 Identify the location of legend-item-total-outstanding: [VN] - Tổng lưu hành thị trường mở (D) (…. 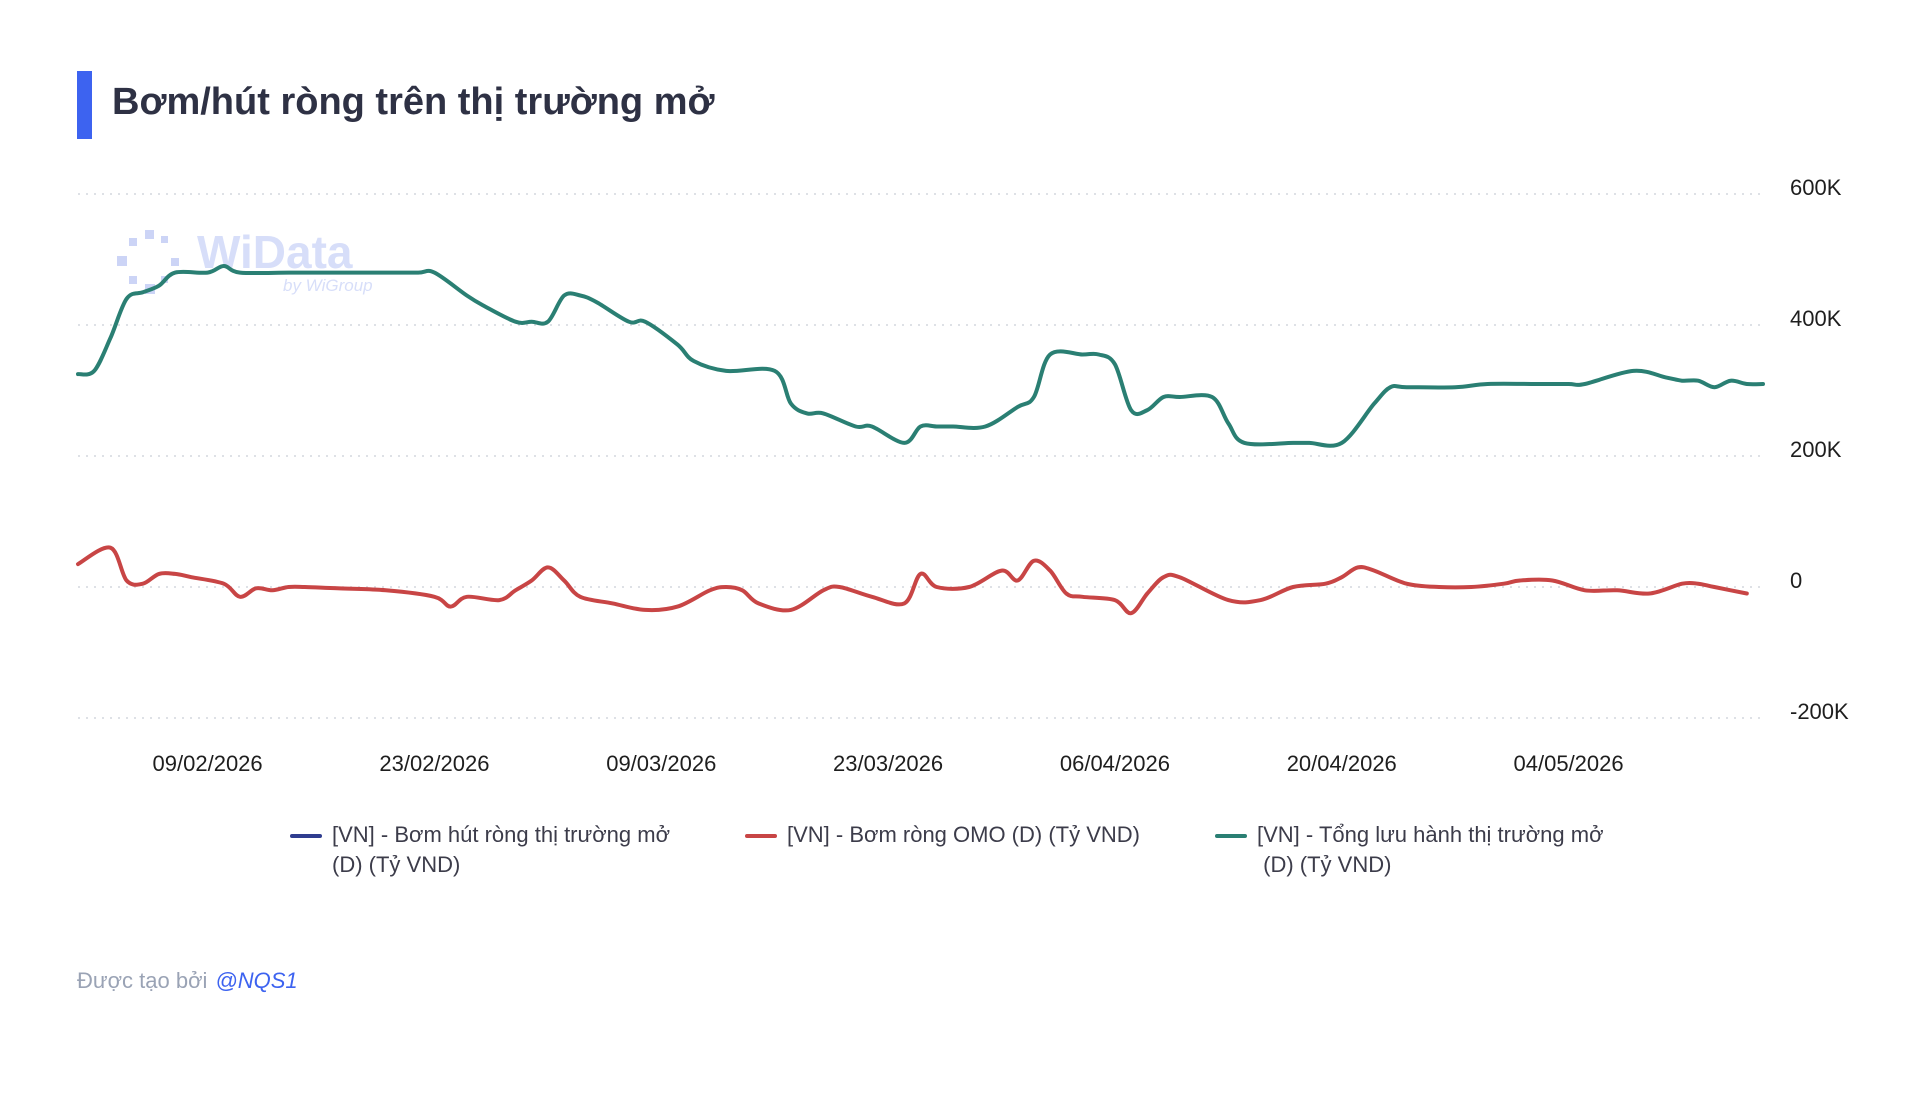
(1425, 850).